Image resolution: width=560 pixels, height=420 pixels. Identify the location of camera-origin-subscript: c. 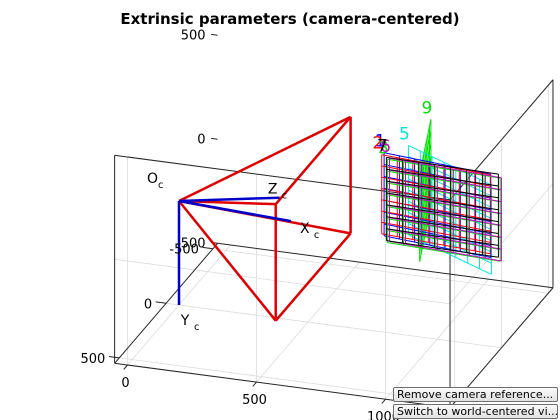
(161, 185).